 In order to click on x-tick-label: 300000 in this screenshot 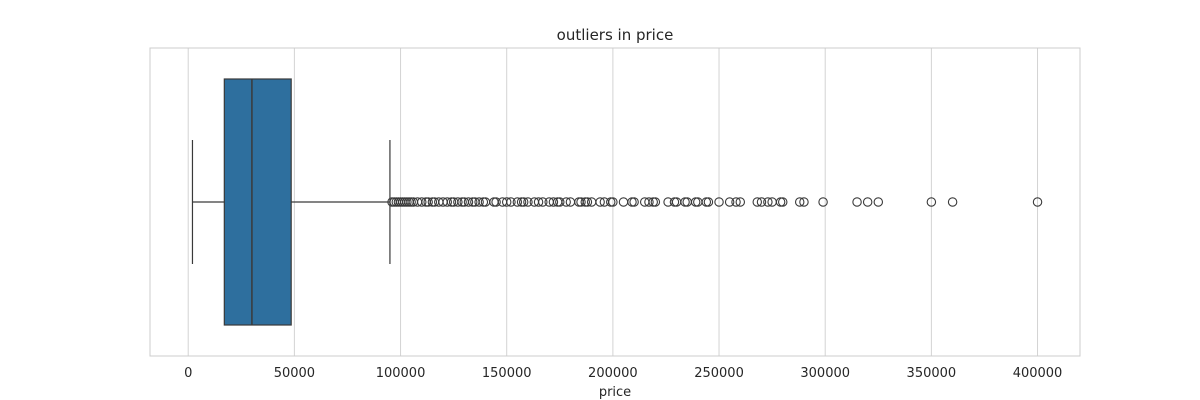, I will do `click(825, 373)`.